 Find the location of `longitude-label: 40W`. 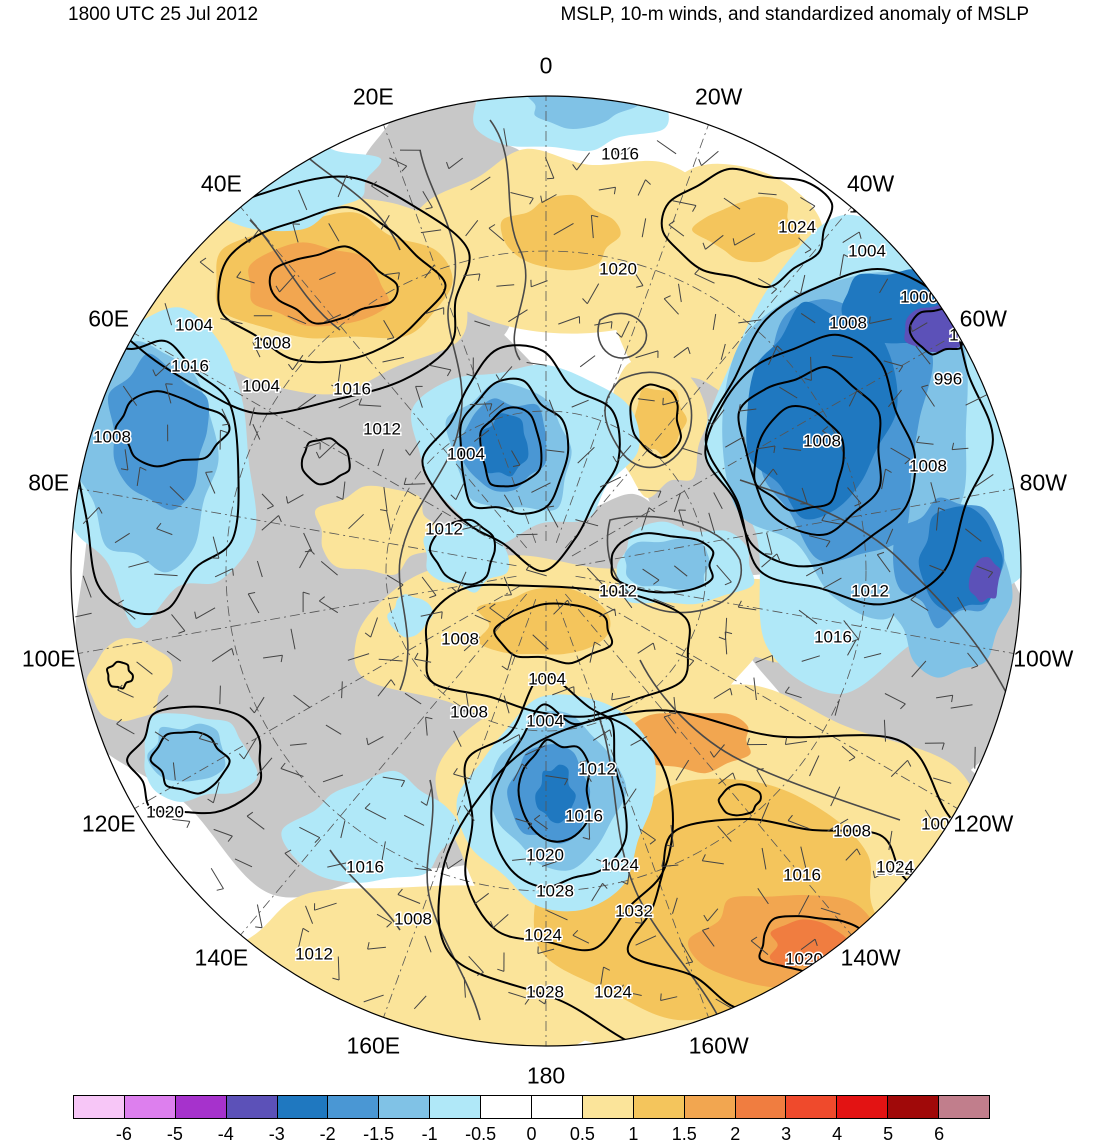

longitude-label: 40W is located at coordinates (870, 184).